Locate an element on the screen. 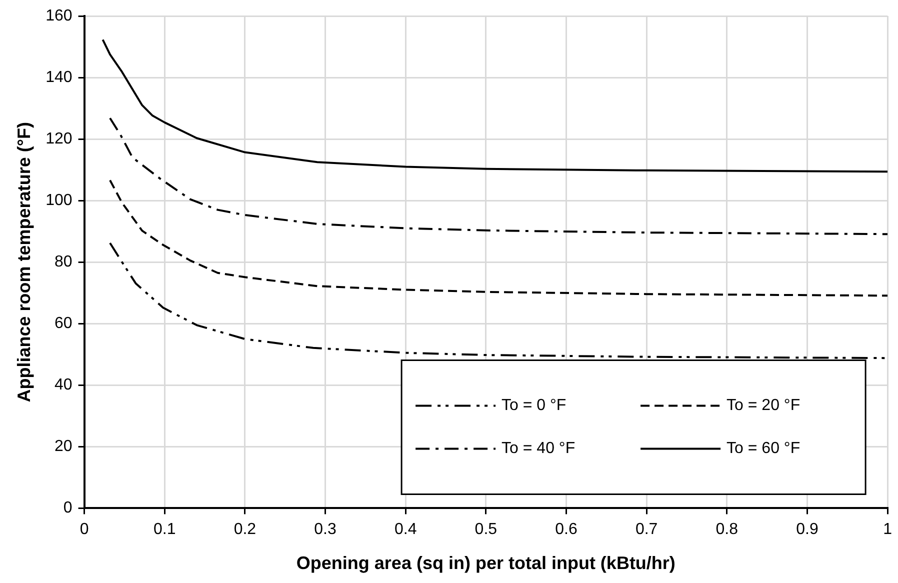  legend-label: To = 0 °F is located at coordinates (534, 405).